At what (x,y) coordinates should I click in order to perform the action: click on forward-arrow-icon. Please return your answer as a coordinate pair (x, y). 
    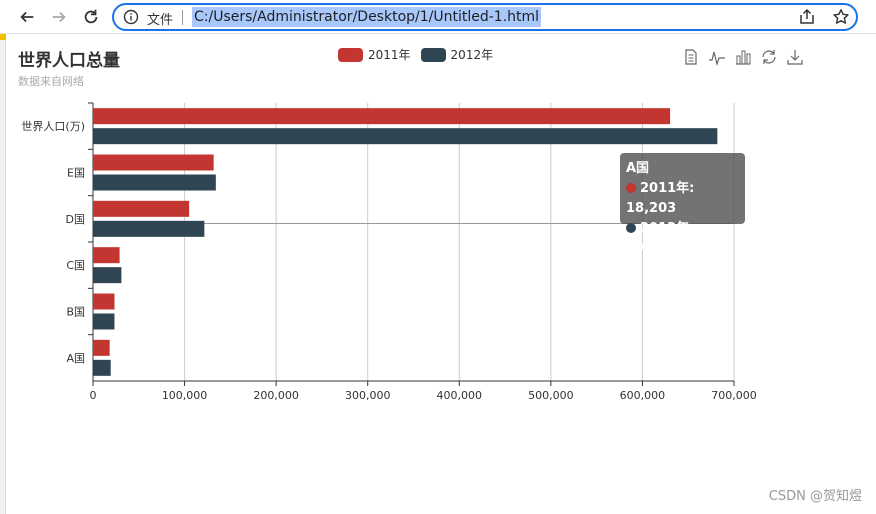
    Looking at the image, I should click on (59, 17).